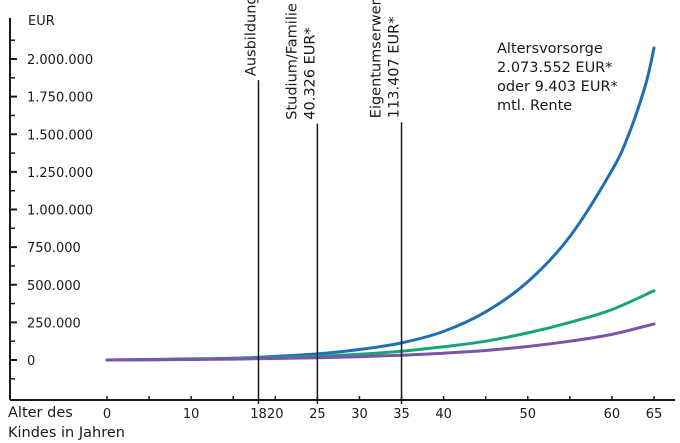  Describe the element at coordinates (54, 286) in the screenshot. I see `y-tick-label: 500.000` at that location.